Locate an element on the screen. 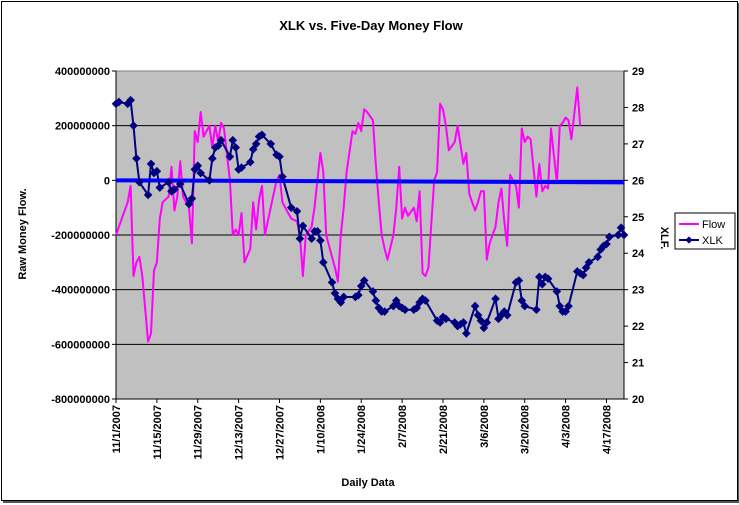  y-right-tick-label: 22 is located at coordinates (638, 327).